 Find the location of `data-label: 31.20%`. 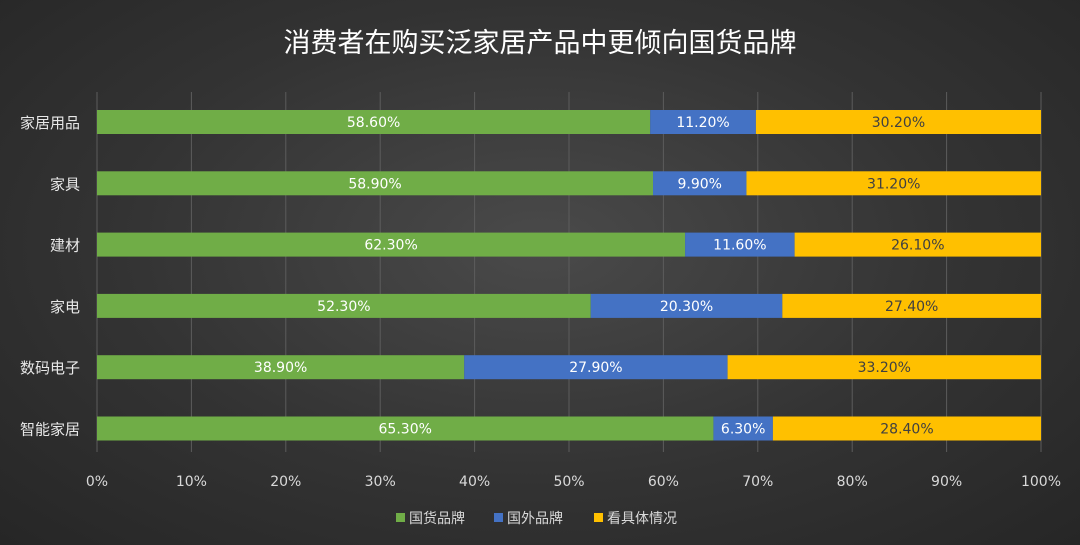

data-label: 31.20% is located at coordinates (893, 184).